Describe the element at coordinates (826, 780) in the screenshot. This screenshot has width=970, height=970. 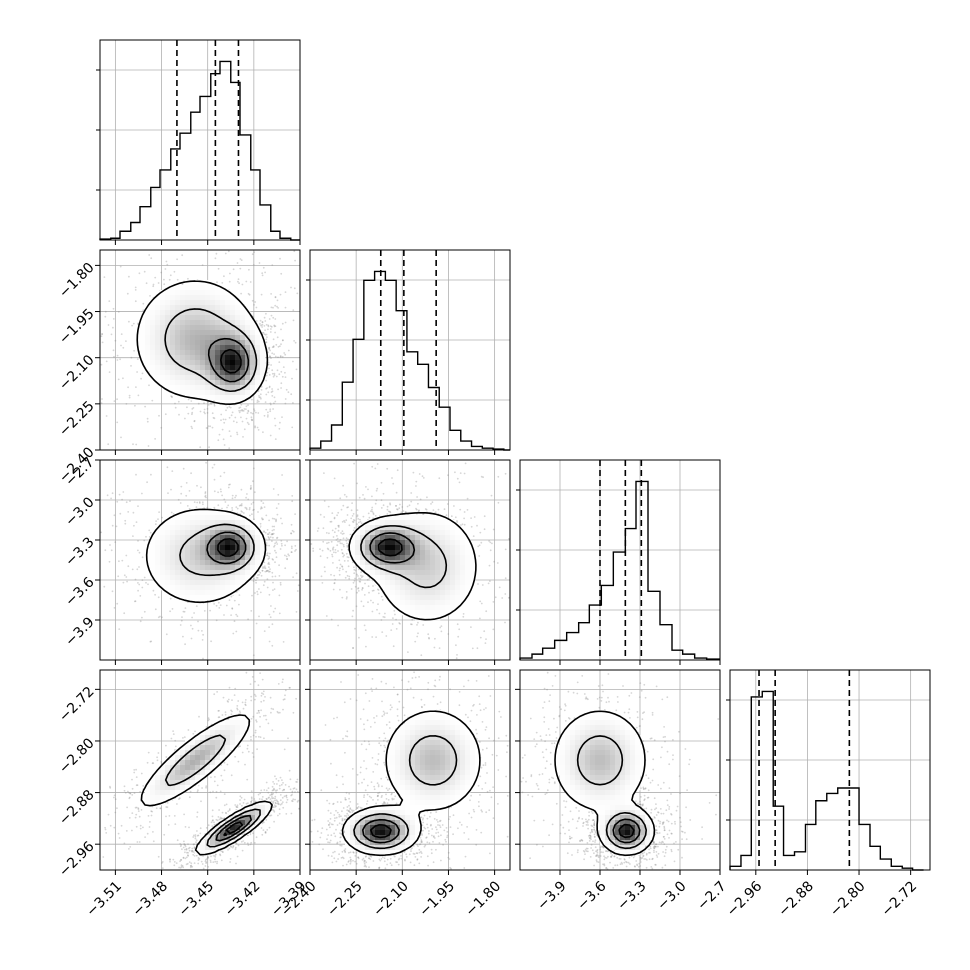
I see `histogram-step` at that location.